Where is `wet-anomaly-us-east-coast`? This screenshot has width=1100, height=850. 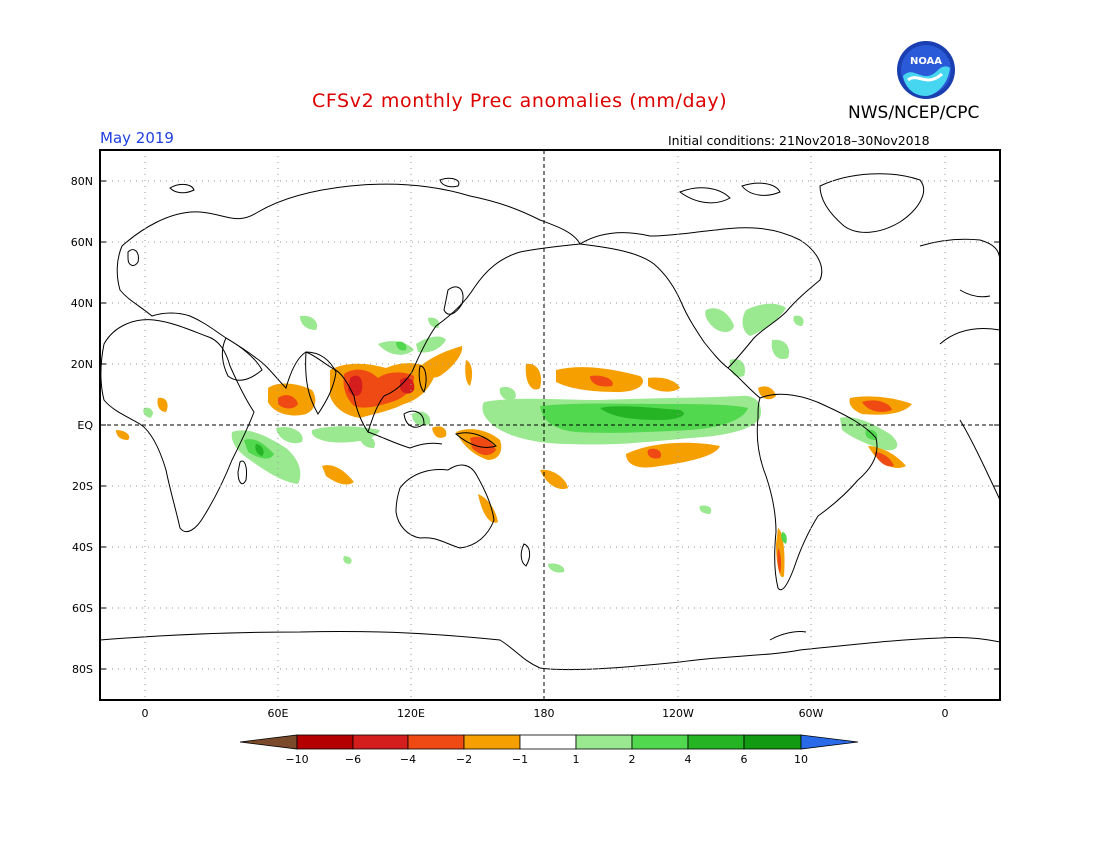
wet-anomaly-us-east-coast is located at coordinates (719, 320).